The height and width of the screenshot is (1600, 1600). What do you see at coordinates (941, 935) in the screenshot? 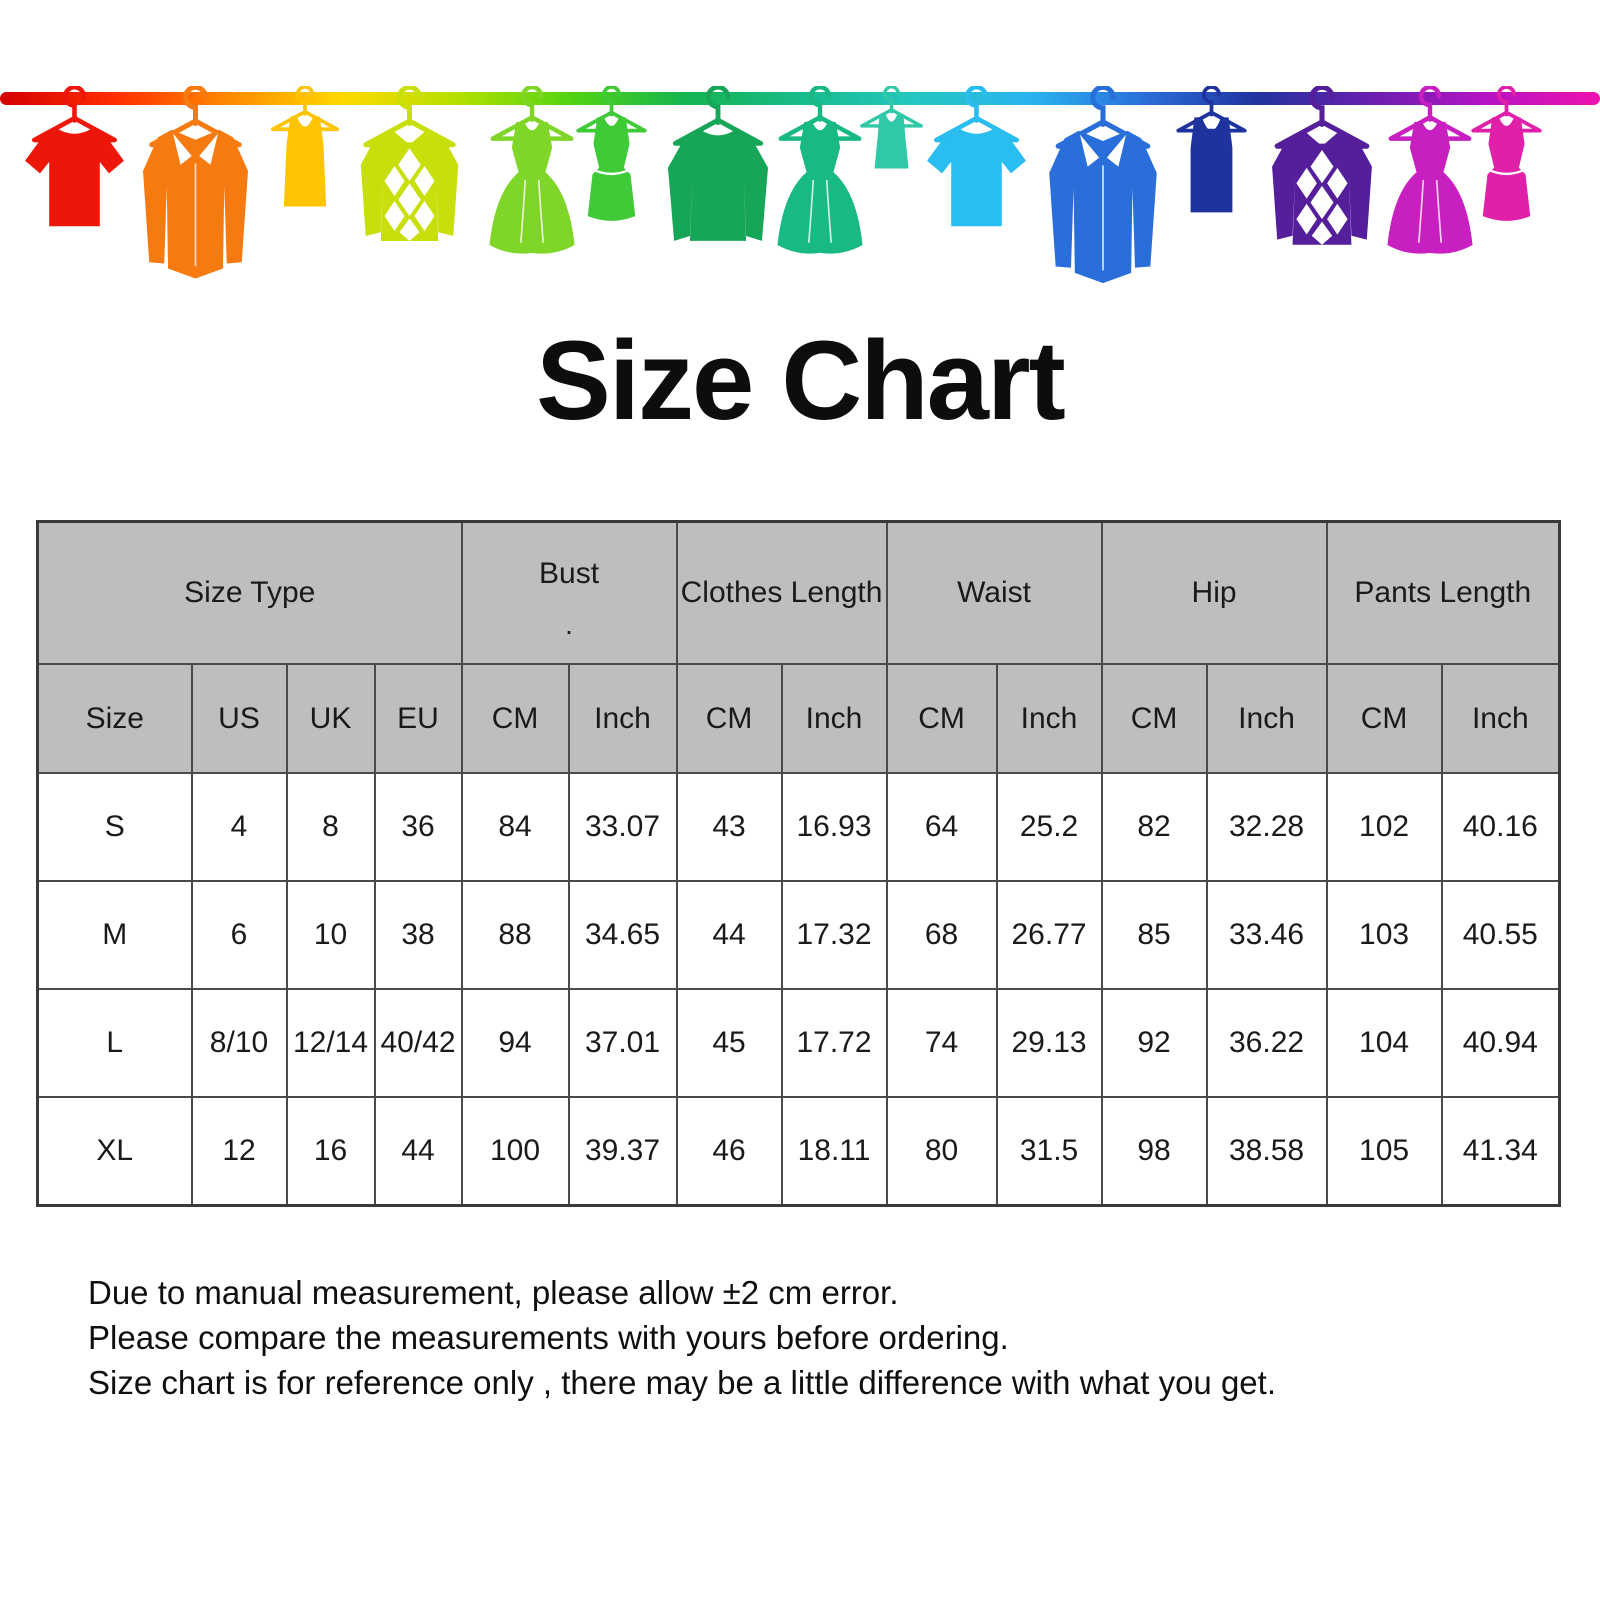
I see `value-cell: 68` at bounding box center [941, 935].